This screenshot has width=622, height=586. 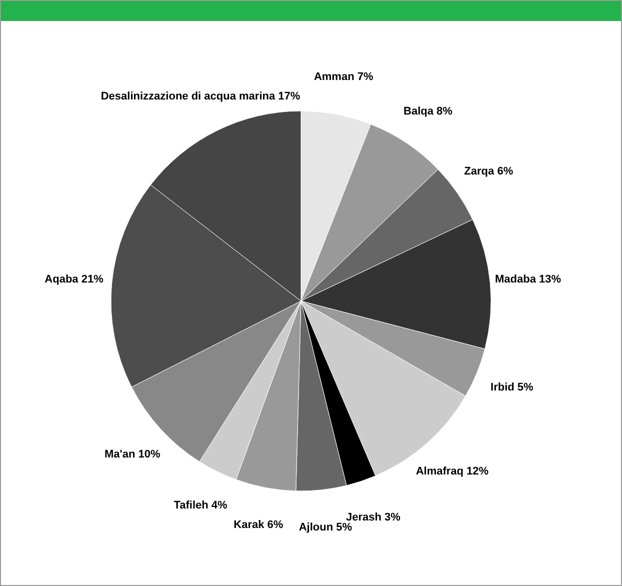 I want to click on slice-label: Balqa 8%, so click(x=428, y=112).